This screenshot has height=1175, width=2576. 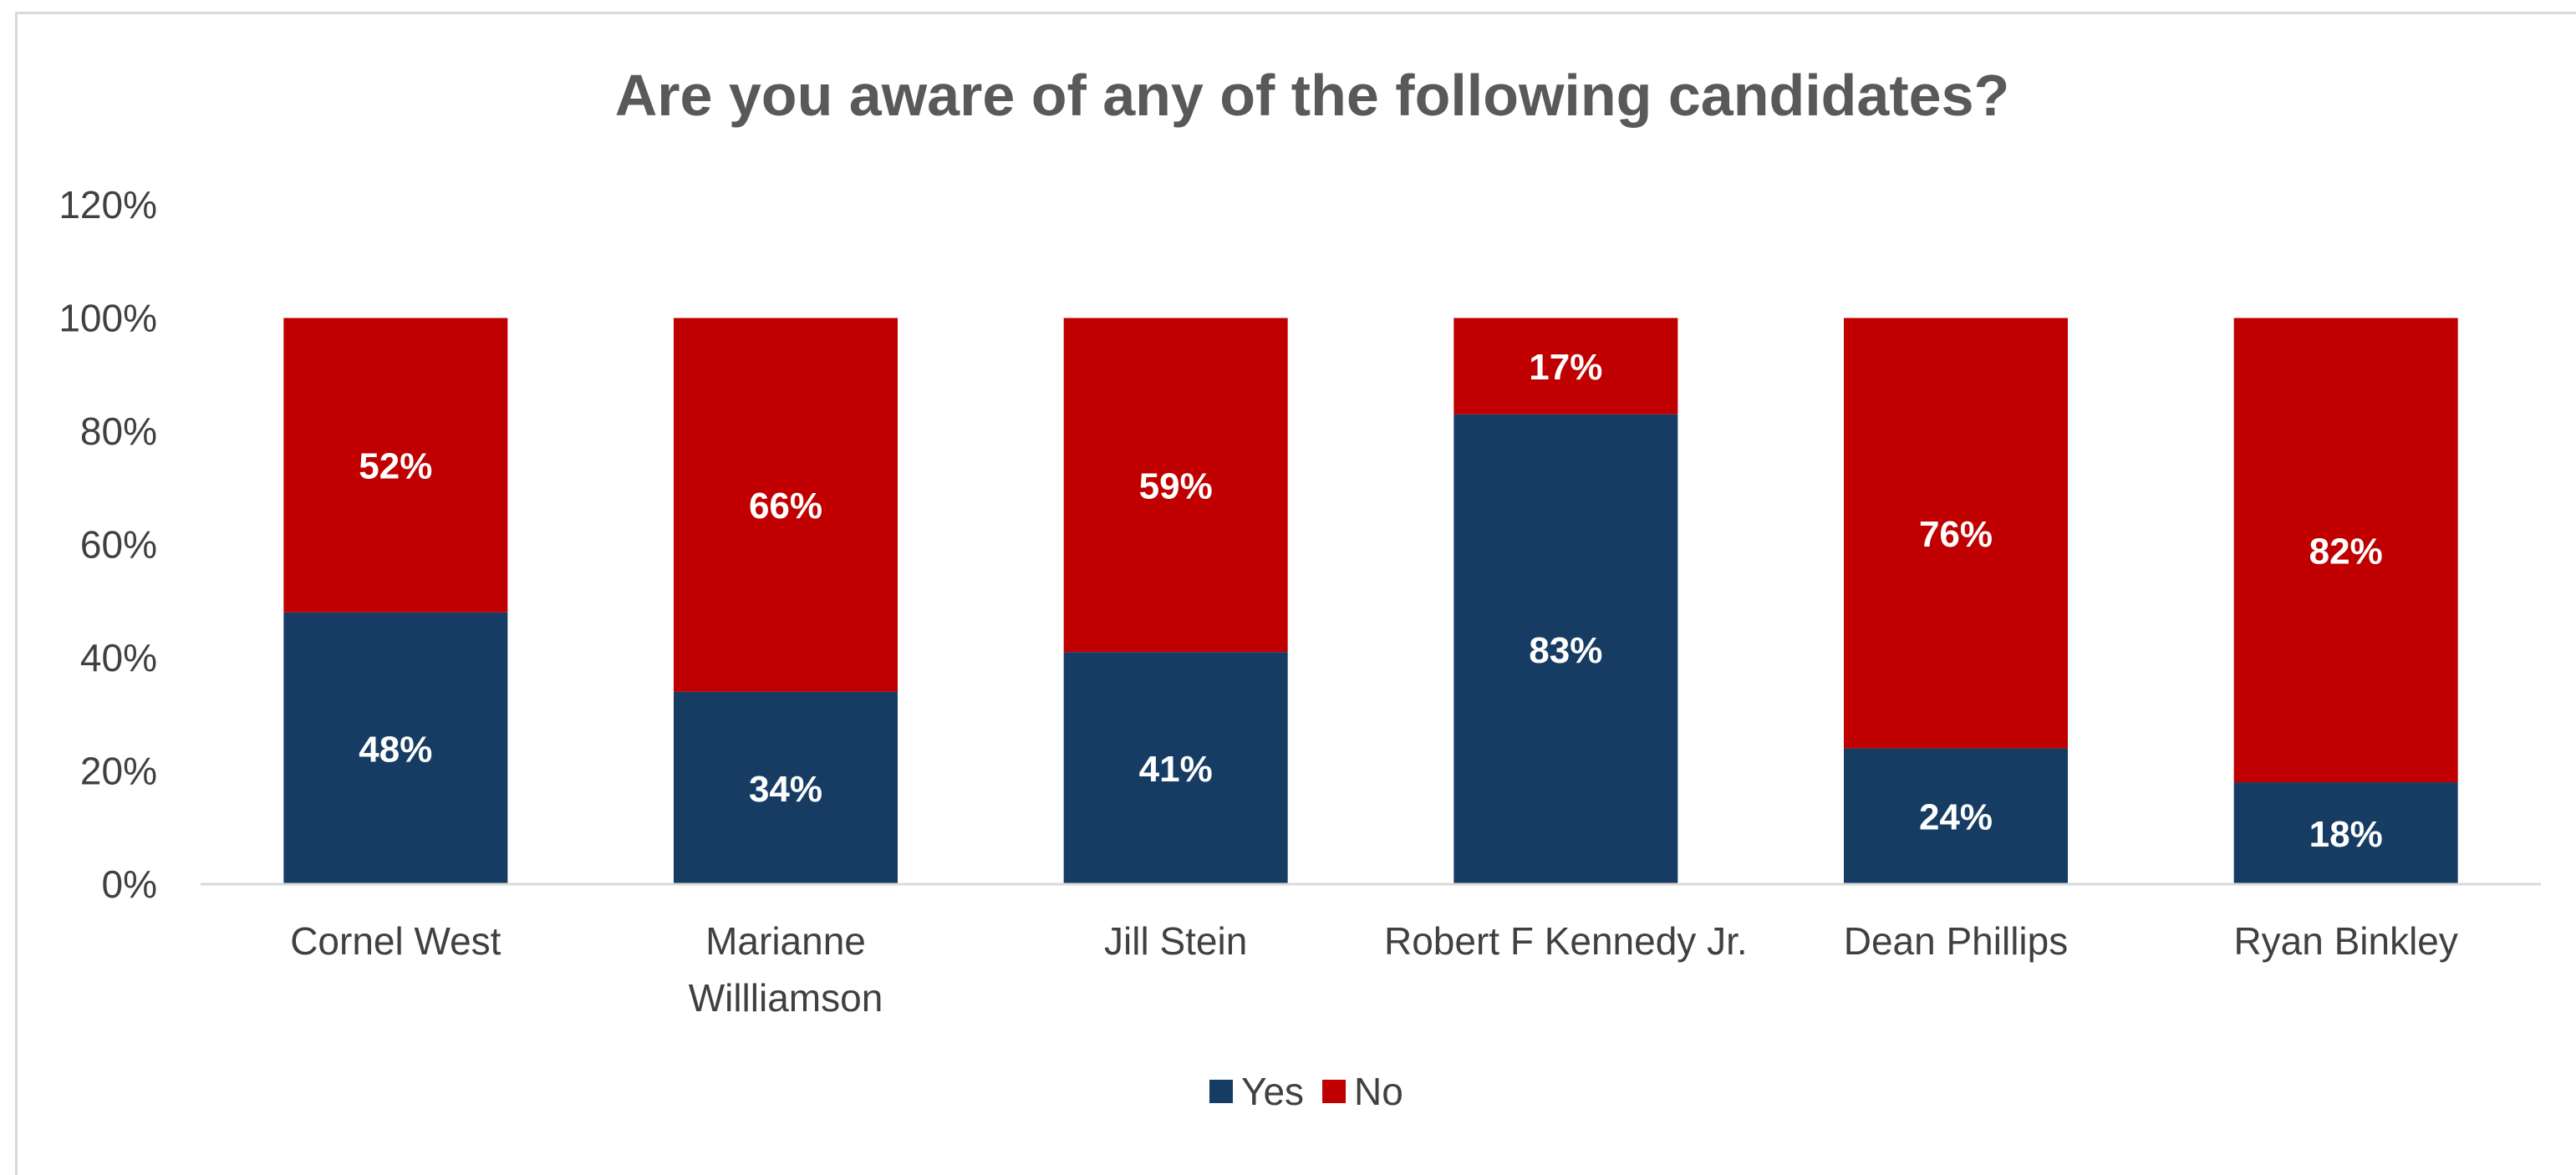 I want to click on data-label-no: 66%, so click(x=785, y=506).